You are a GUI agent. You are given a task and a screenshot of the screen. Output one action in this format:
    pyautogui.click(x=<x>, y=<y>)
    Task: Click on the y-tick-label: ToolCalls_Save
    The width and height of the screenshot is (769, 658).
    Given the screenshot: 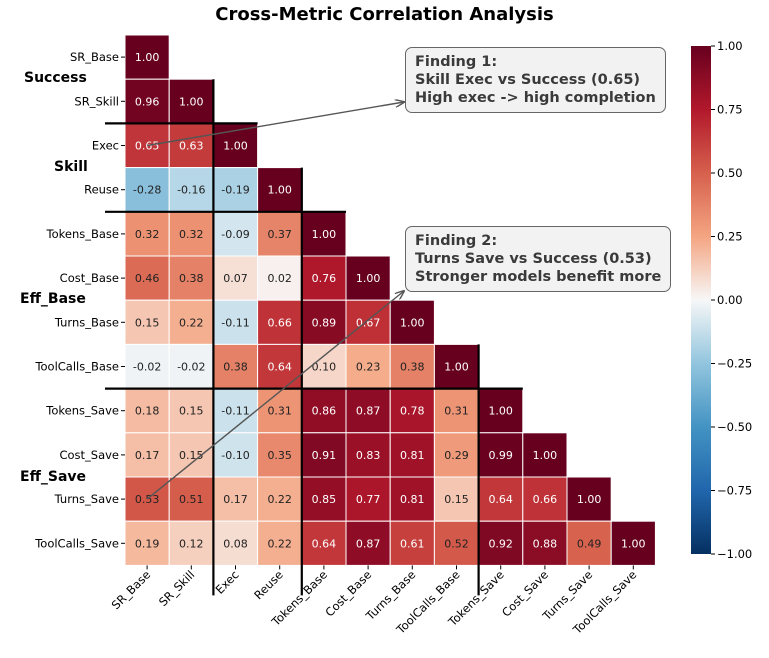 What is the action you would take?
    pyautogui.click(x=76, y=543)
    